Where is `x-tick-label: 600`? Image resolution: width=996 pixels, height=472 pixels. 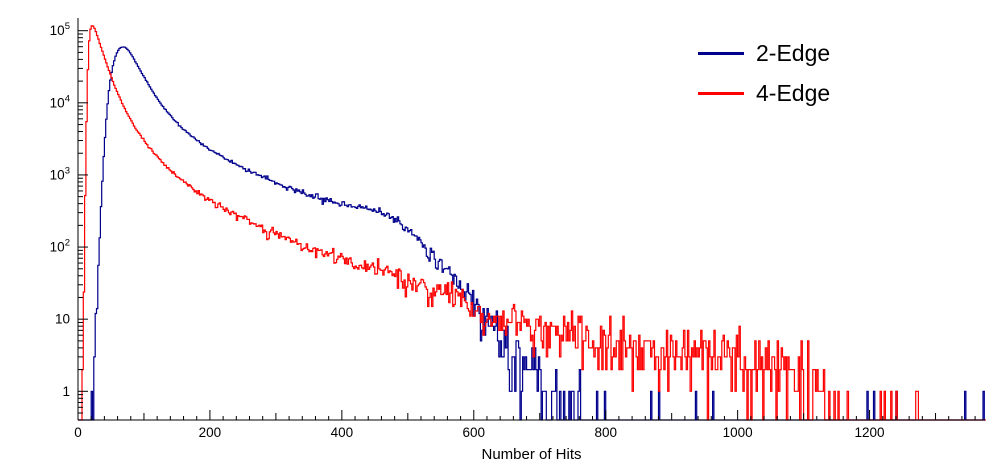
x-tick-label: 600 is located at coordinates (474, 432).